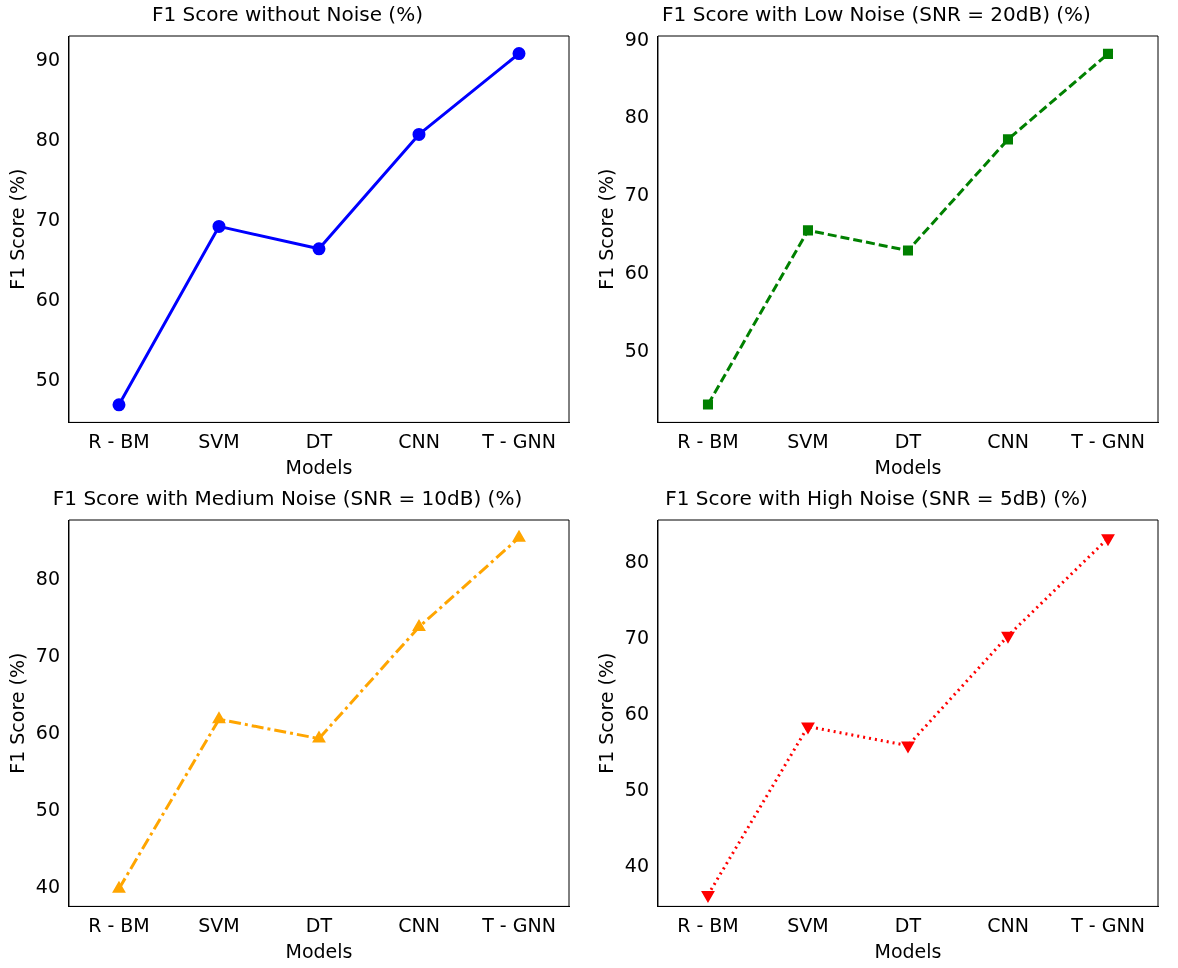 Image resolution: width=1178 pixels, height=968 pixels. What do you see at coordinates (287, 498) in the screenshot?
I see `chart-title: F1 Score with Medium Noise (SNR = 10dB) (%)` at bounding box center [287, 498].